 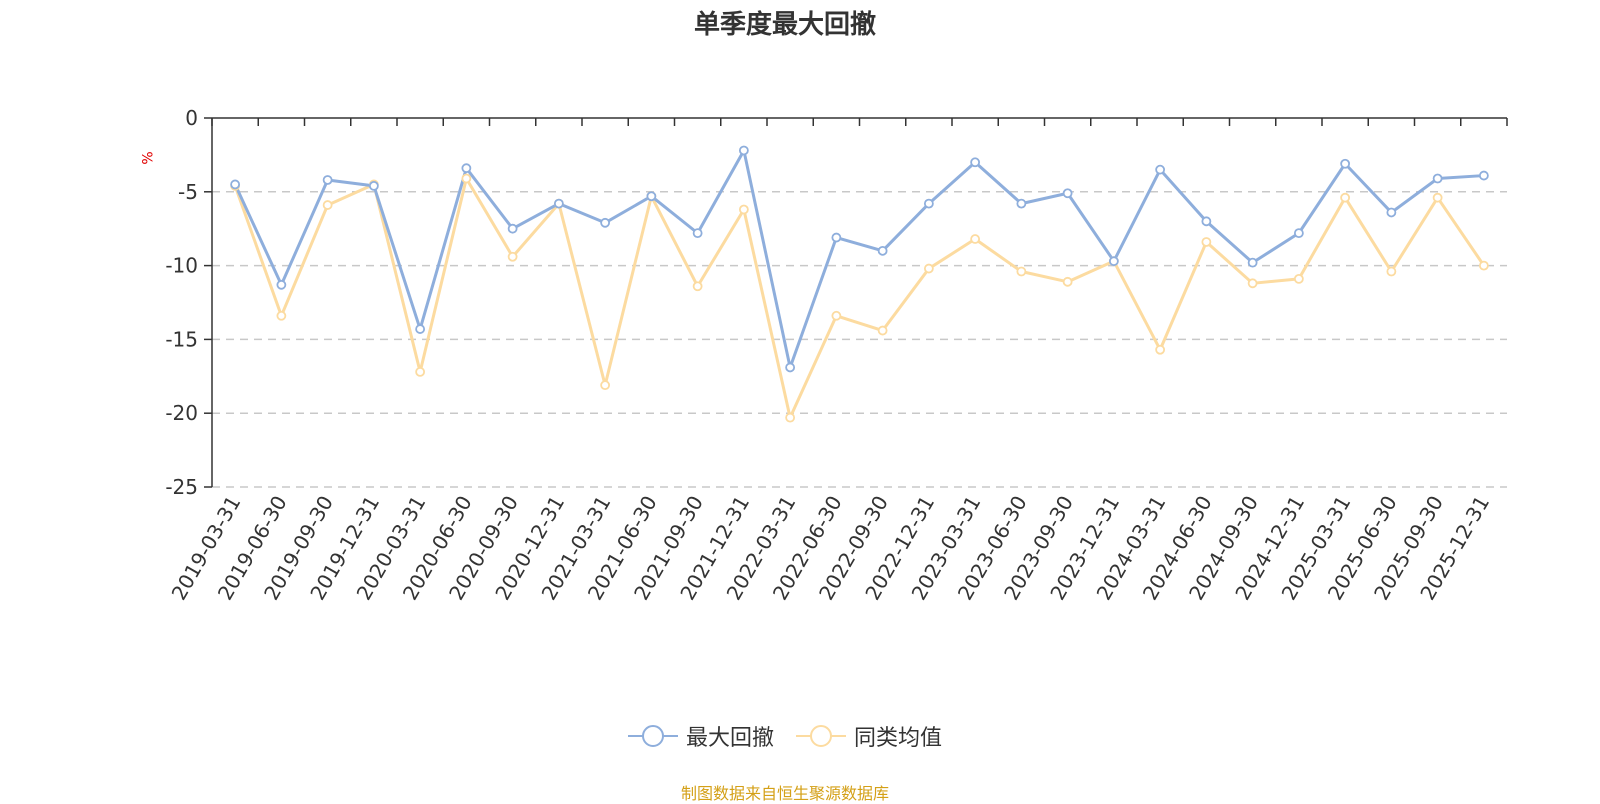 What do you see at coordinates (784, 25) in the screenshot?
I see `chart-title: 单季度最大回撤` at bounding box center [784, 25].